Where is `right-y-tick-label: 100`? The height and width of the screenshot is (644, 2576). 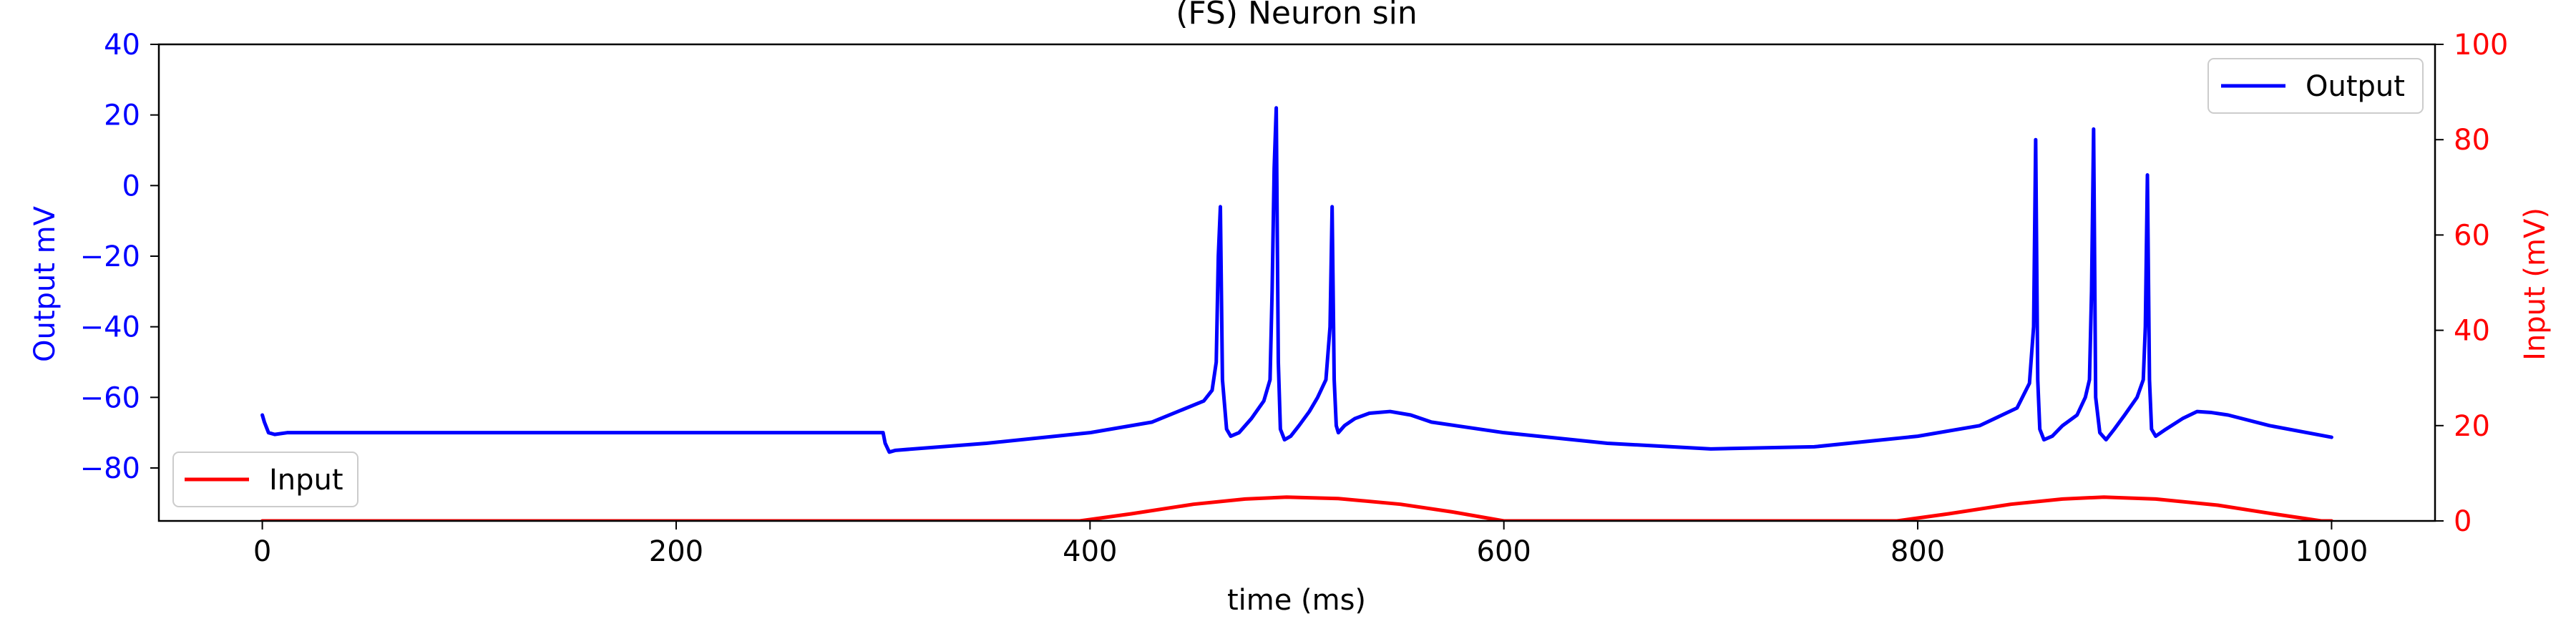 right-y-tick-label: 100 is located at coordinates (2481, 45).